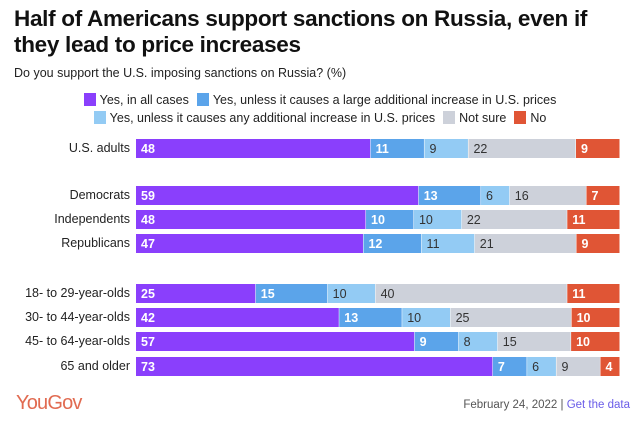  What do you see at coordinates (148, 318) in the screenshot?
I see `data-label: 42` at bounding box center [148, 318].